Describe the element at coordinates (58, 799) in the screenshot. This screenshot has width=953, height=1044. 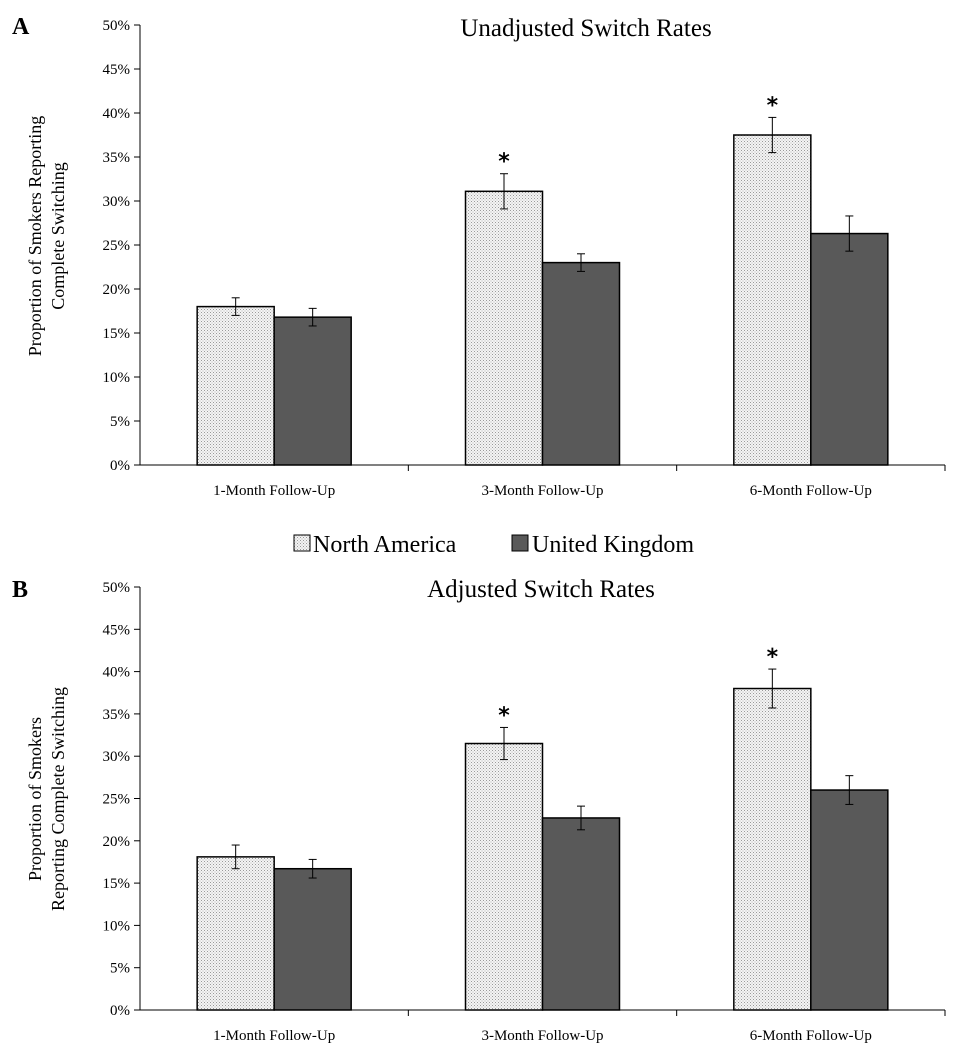
I see `y-axis-label-b-line2: Reporting Complete Switching` at that location.